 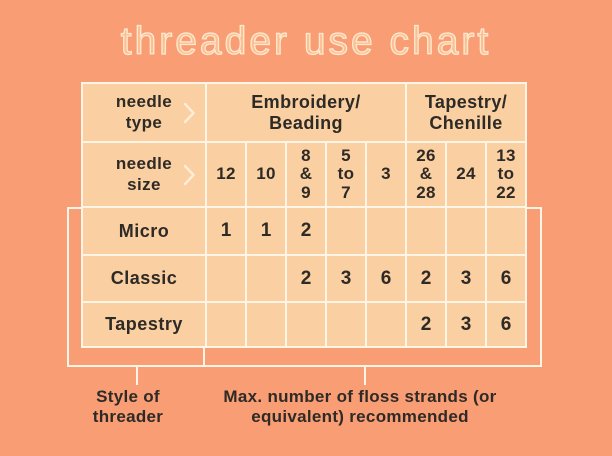 I want to click on needle-size-header-cell: needle size, so click(x=144, y=174).